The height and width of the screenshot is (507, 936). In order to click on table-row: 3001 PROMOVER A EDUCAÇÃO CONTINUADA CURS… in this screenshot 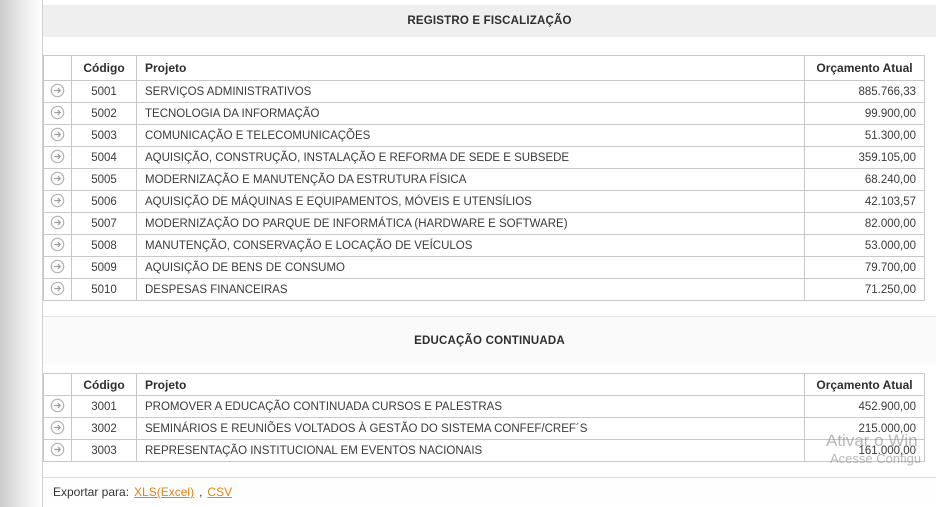, I will do `click(484, 406)`.